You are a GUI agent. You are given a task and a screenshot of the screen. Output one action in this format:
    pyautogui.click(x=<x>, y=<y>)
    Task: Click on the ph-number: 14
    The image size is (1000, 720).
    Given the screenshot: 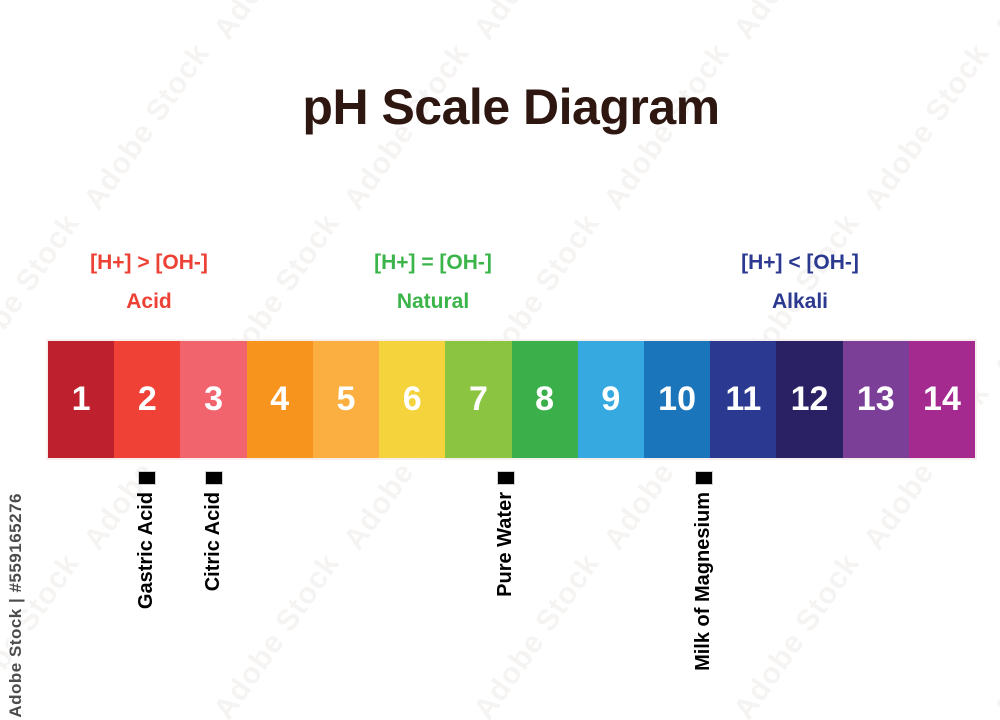 What is the action you would take?
    pyautogui.click(x=942, y=399)
    